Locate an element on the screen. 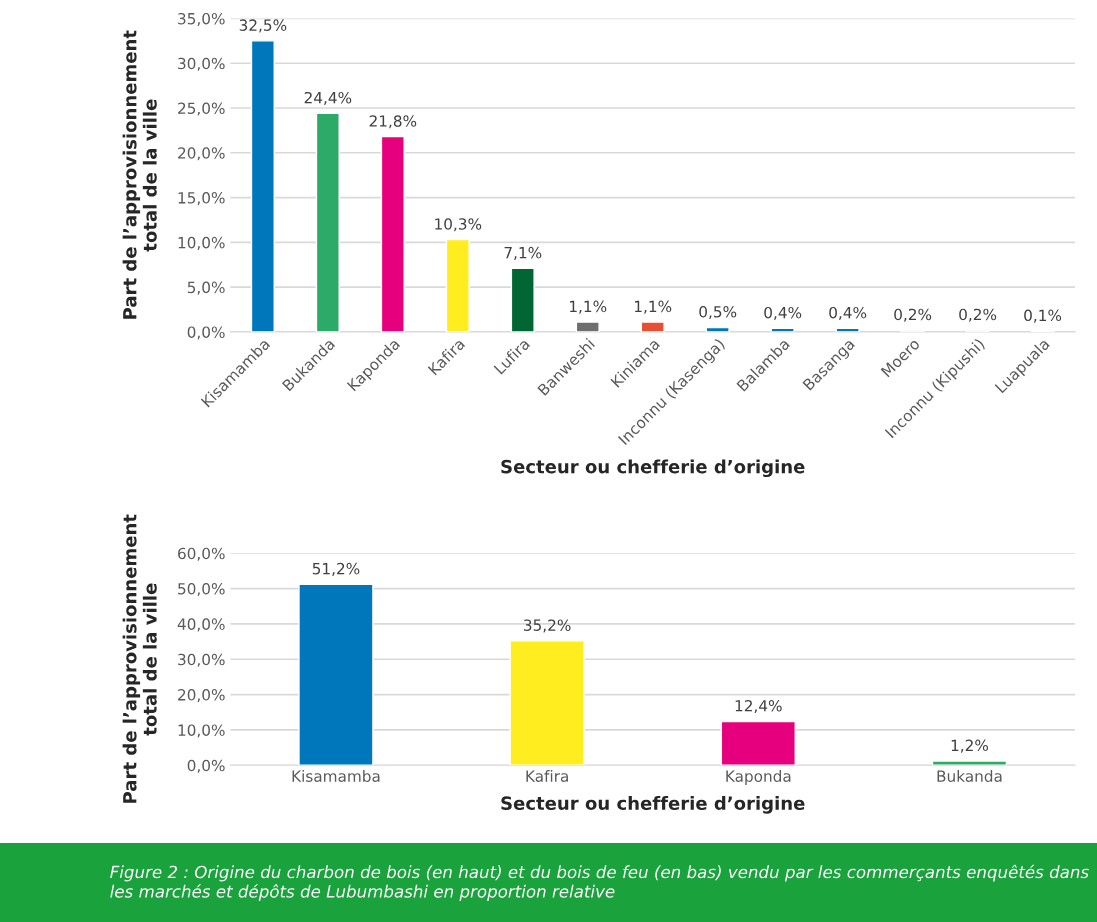  y-tick-label: 5,0% is located at coordinates (206, 288).